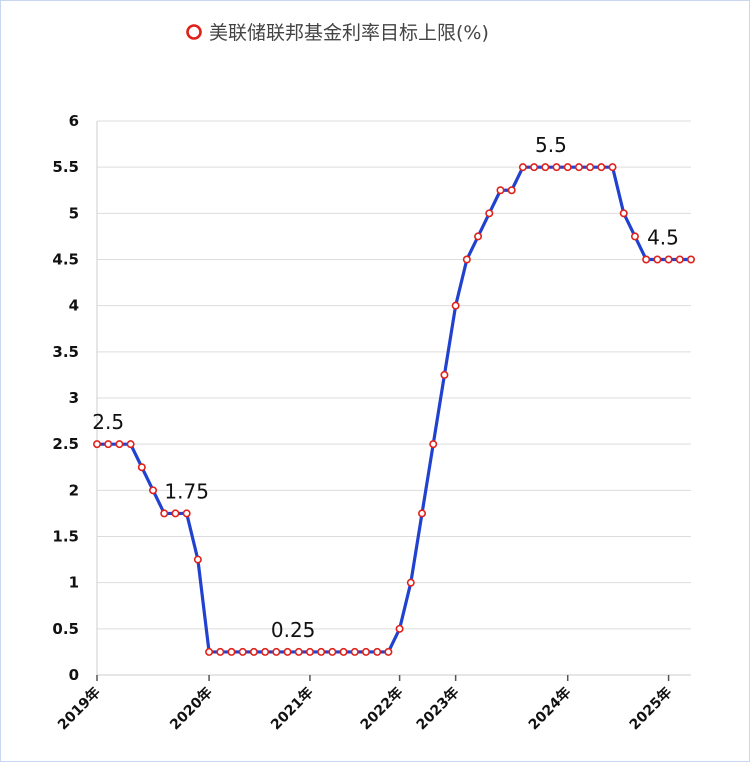 The image size is (750, 763). I want to click on y-tick-label: 4.5, so click(65, 260).